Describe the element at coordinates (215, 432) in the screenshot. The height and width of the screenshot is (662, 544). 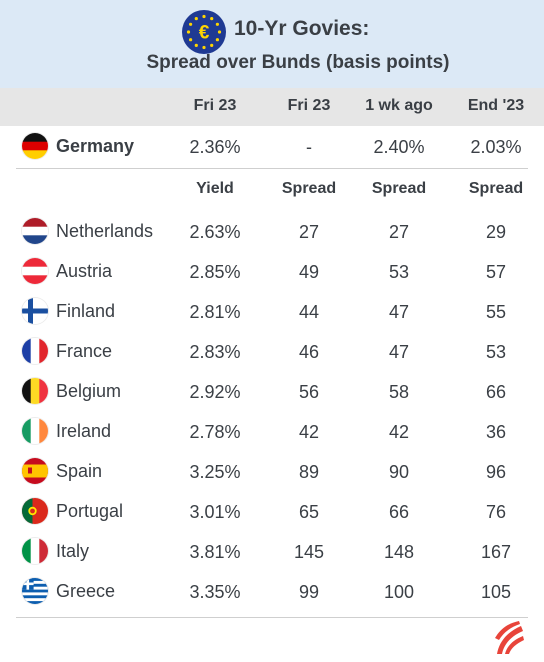
I see `cell-yield: 2.78%` at that location.